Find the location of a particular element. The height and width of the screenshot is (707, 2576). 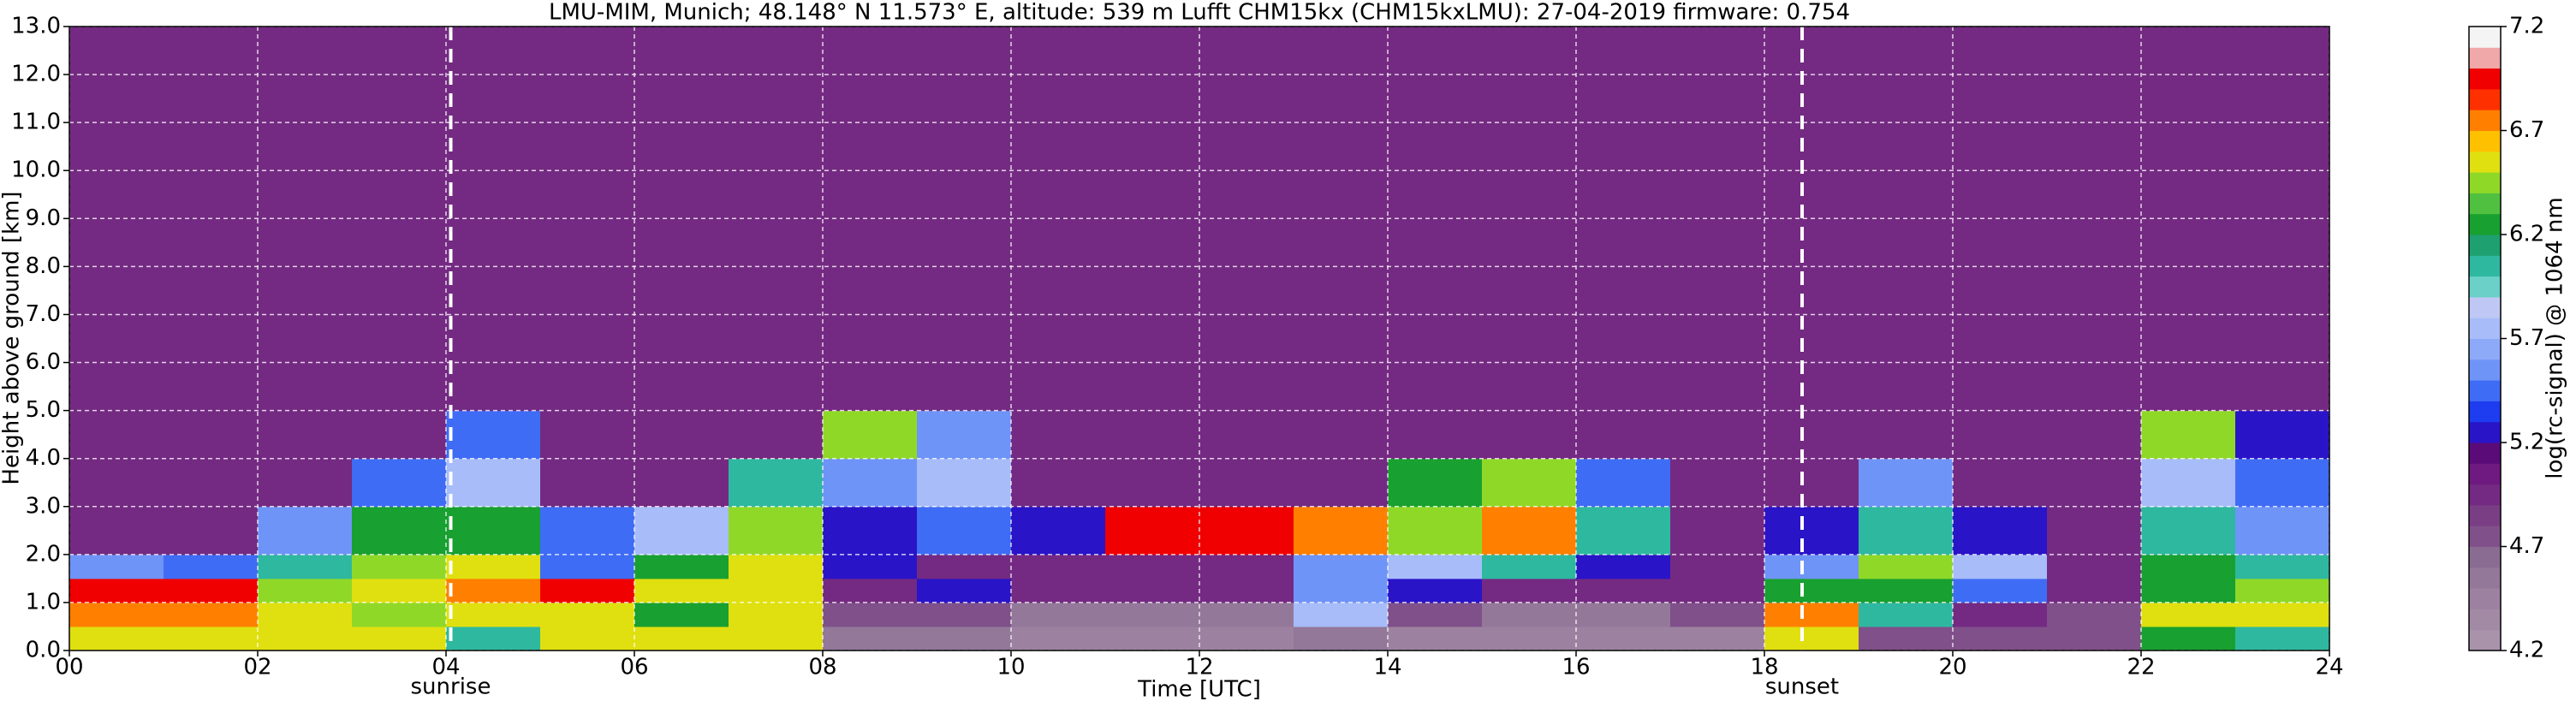

y-tick-label: 13.0 is located at coordinates (36, 26).